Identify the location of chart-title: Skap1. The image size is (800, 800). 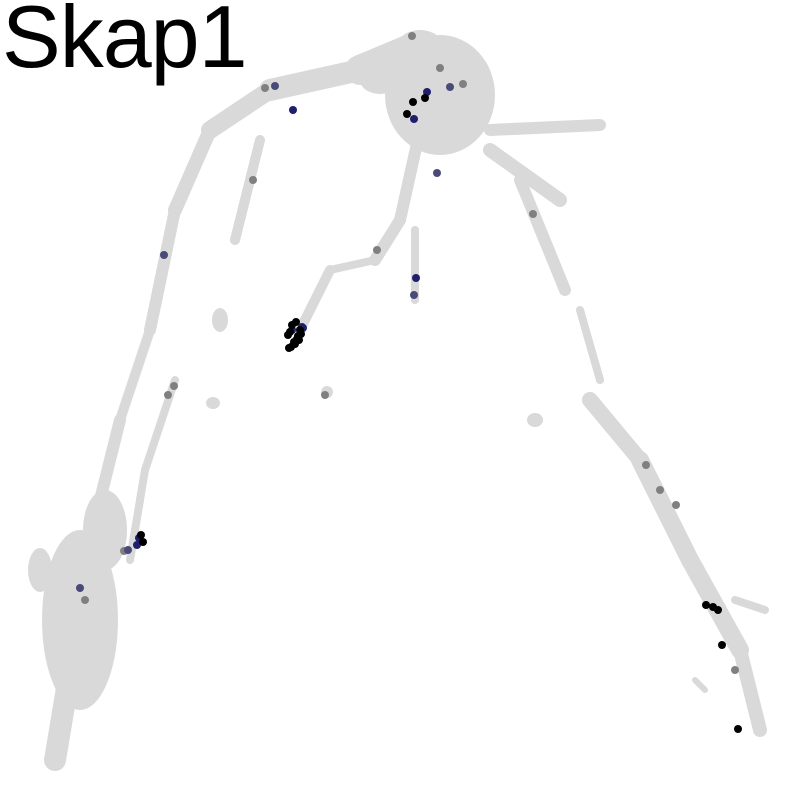
(125, 43).